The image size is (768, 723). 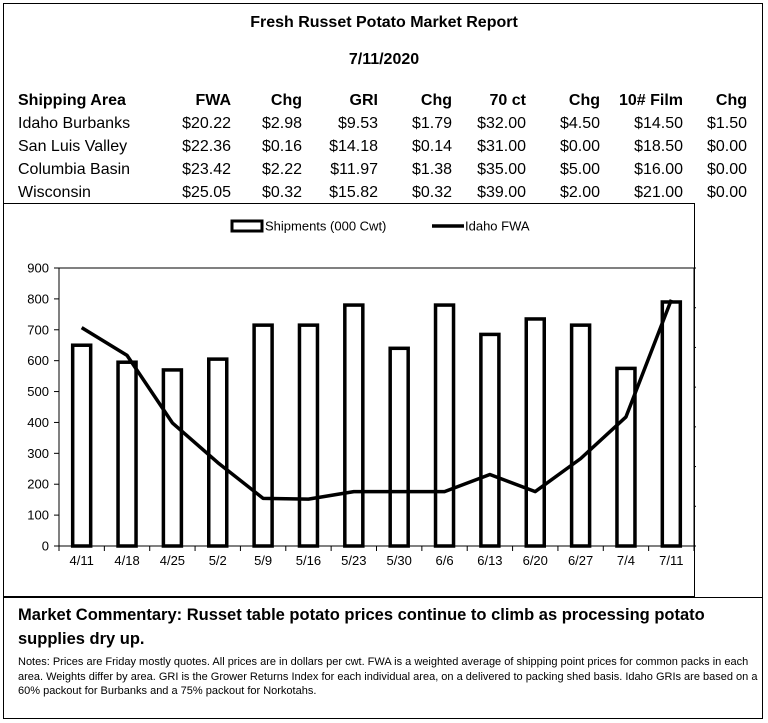 I want to click on left-axis-tick-label: 300, so click(x=38, y=453).